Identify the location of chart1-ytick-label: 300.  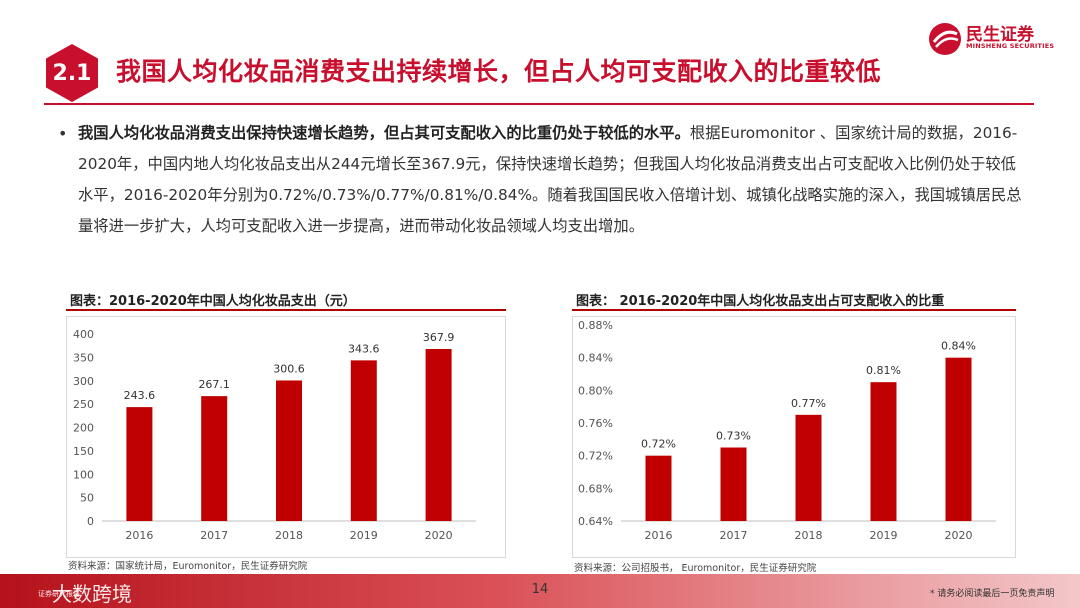
(83, 381).